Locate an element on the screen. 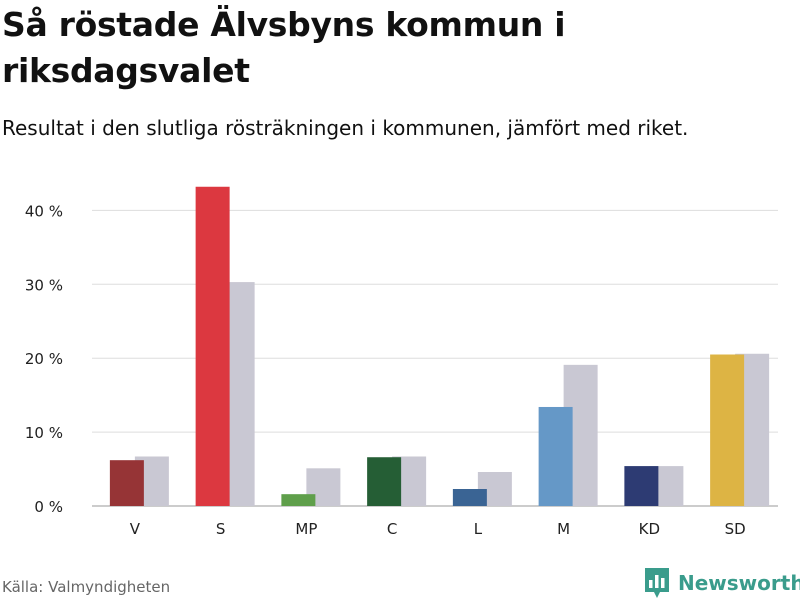 This screenshot has height=600, width=800. y-tick-label: 10 % is located at coordinates (44, 433).